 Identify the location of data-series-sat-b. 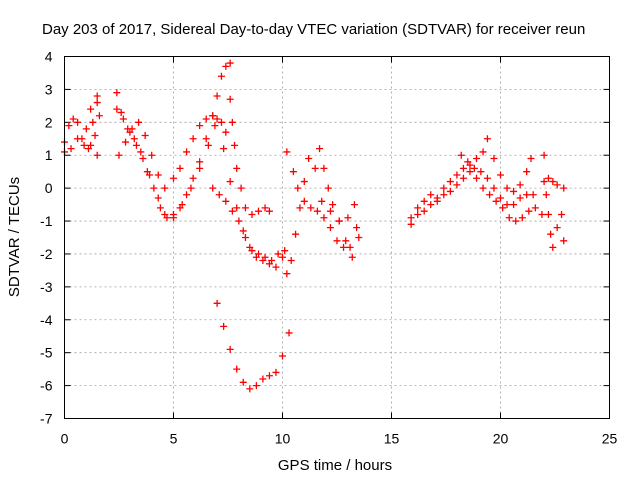
(81, 124).